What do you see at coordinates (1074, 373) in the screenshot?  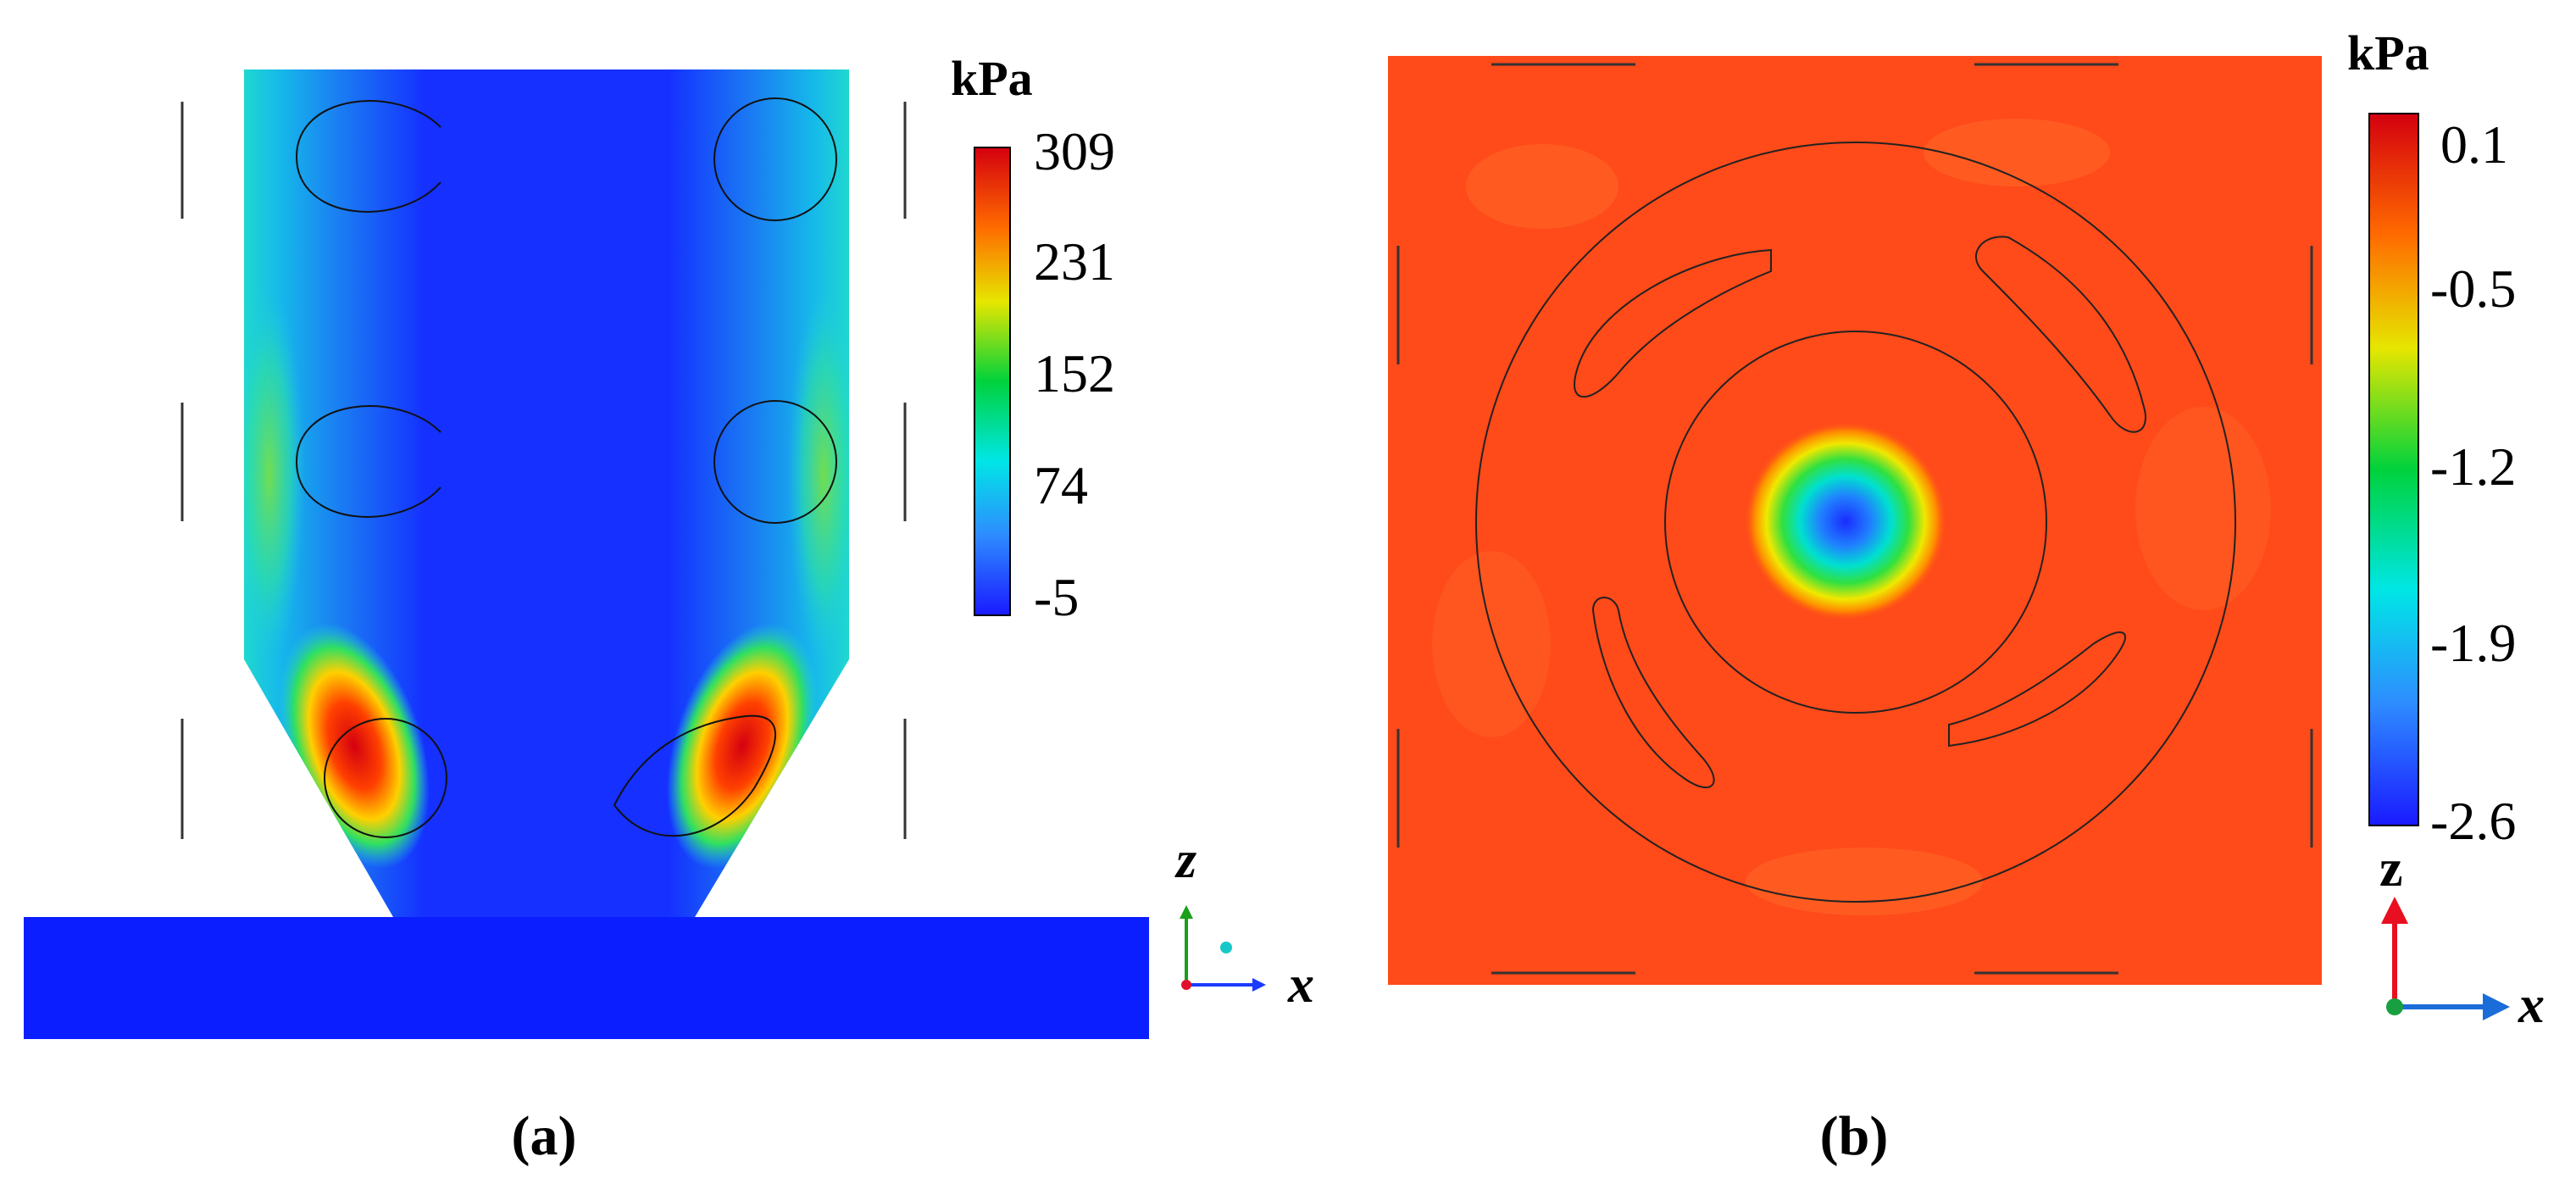 I see `colorbar-a-tick: 152` at bounding box center [1074, 373].